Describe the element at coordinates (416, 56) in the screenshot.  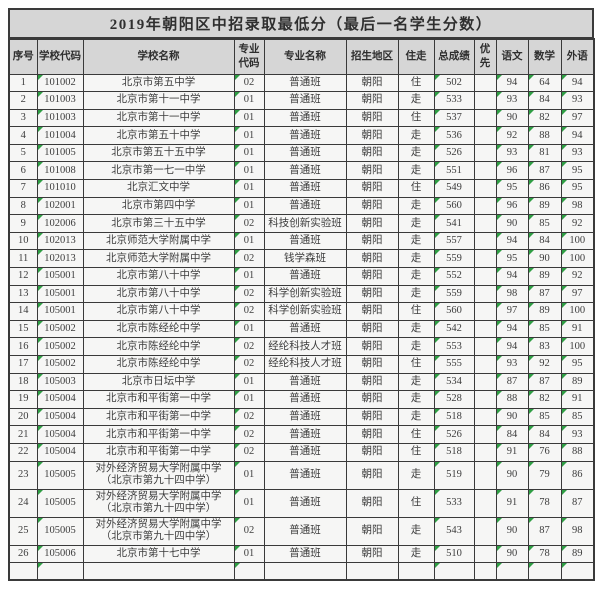
I see `header-col-boarding: 住走` at that location.